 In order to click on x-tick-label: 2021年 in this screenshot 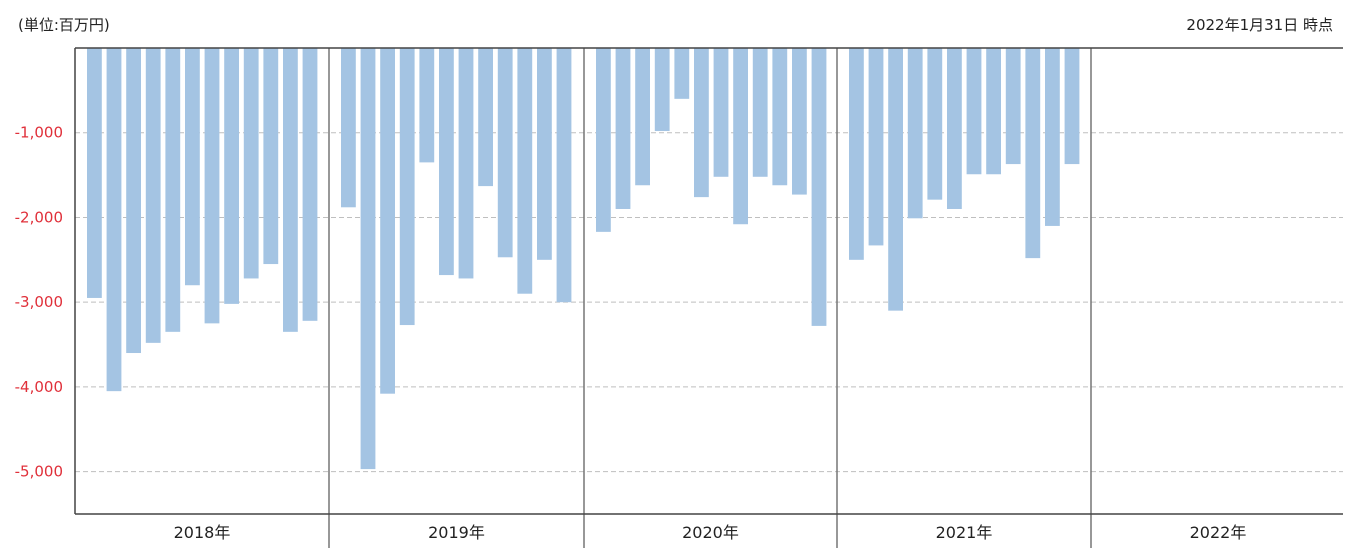, I will do `click(964, 532)`.